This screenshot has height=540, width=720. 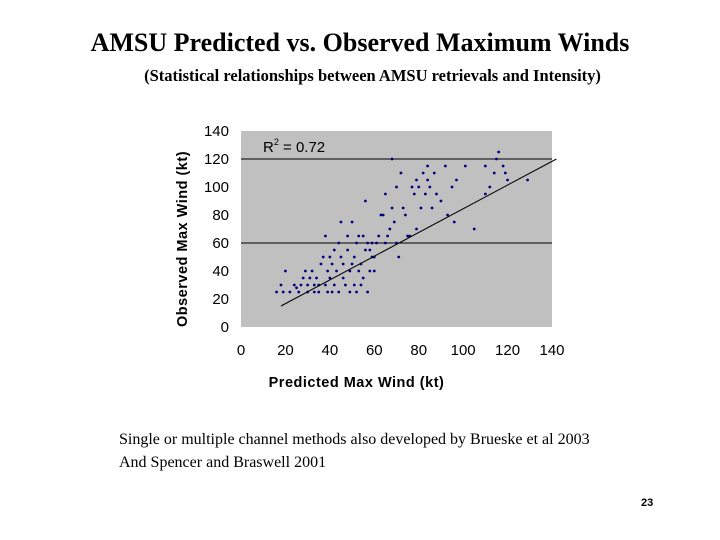 What do you see at coordinates (225, 327) in the screenshot?
I see `y-tick-label: 0` at bounding box center [225, 327].